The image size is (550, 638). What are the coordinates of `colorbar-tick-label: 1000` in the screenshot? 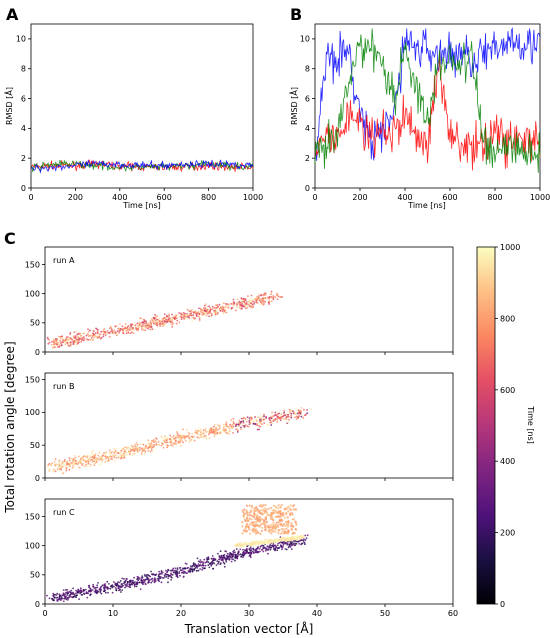 It's located at (510, 247).